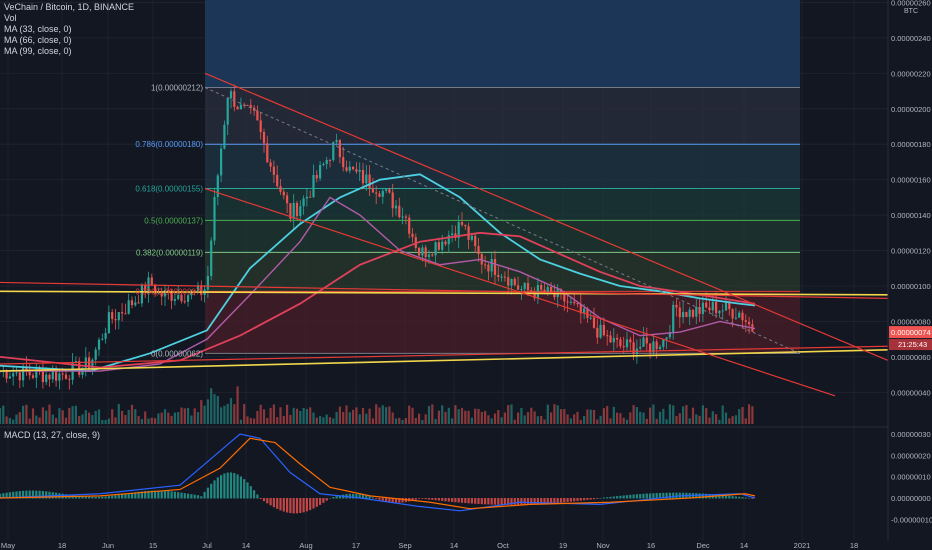 This screenshot has height=550, width=932. I want to click on time-tick-label: 18, so click(62, 545).